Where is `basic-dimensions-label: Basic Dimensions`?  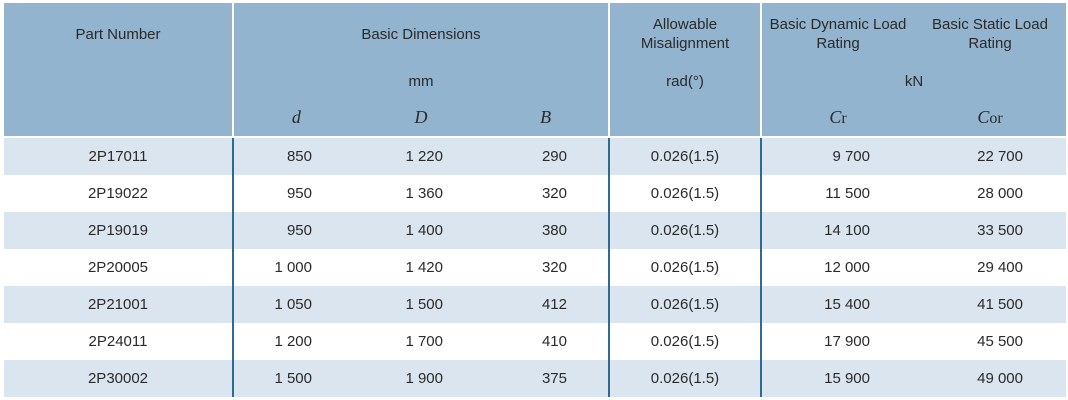
basic-dimensions-label: Basic Dimensions is located at coordinates (421, 34).